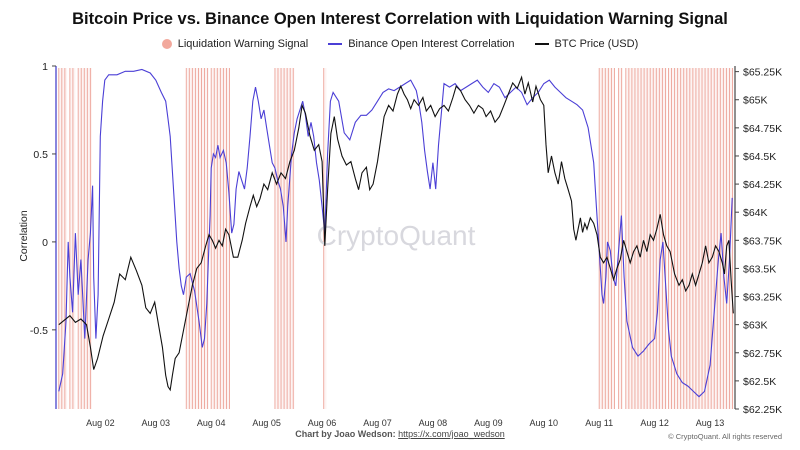 The height and width of the screenshot is (450, 800). I want to click on legend-label-warning: Liquidation Warning Signal, so click(243, 44).